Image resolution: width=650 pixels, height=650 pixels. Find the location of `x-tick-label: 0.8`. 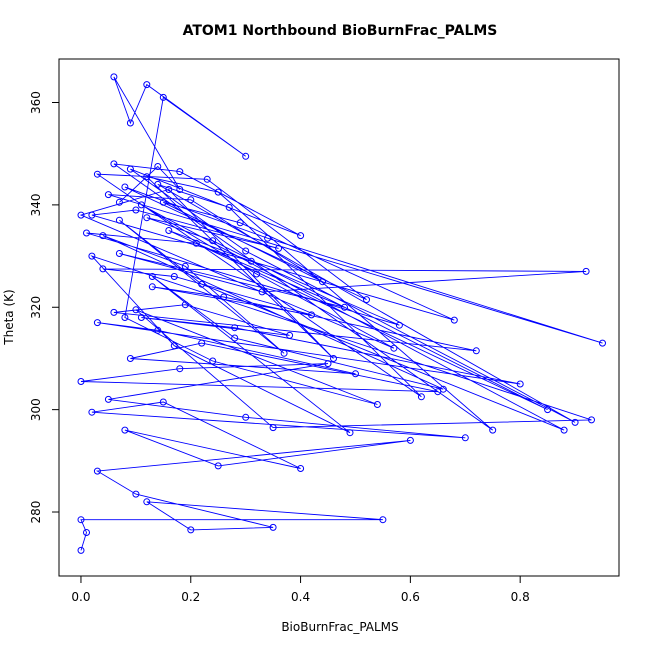

x-tick-label: 0.8 is located at coordinates (520, 597).